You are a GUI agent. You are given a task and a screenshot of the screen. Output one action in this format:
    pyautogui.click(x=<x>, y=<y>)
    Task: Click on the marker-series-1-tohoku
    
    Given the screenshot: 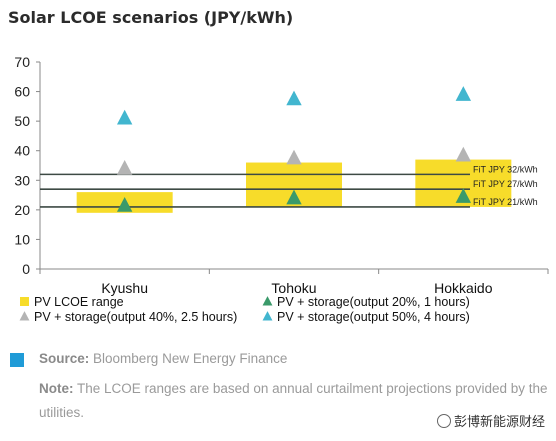 What is the action you would take?
    pyautogui.click(x=294, y=197)
    